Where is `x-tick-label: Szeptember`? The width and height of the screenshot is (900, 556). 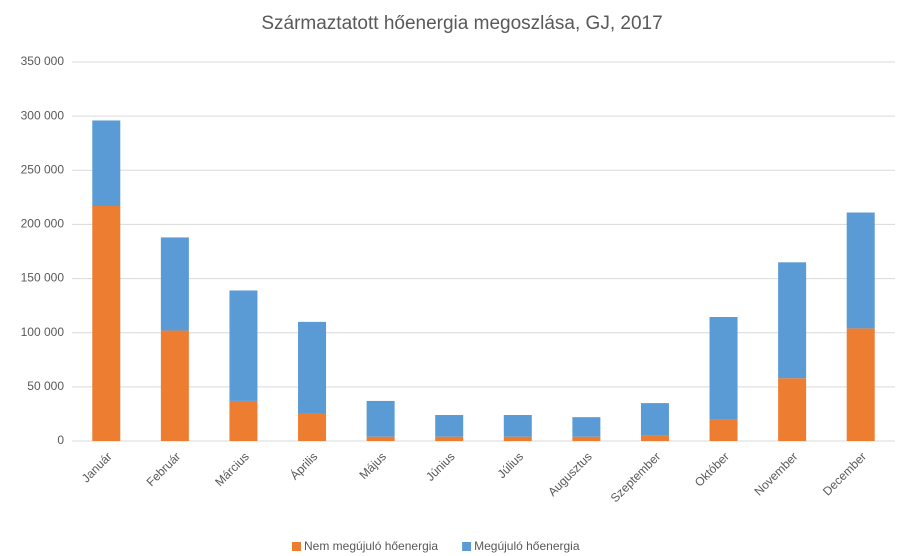
x-tick-label: Szeptember is located at coordinates (636, 477).